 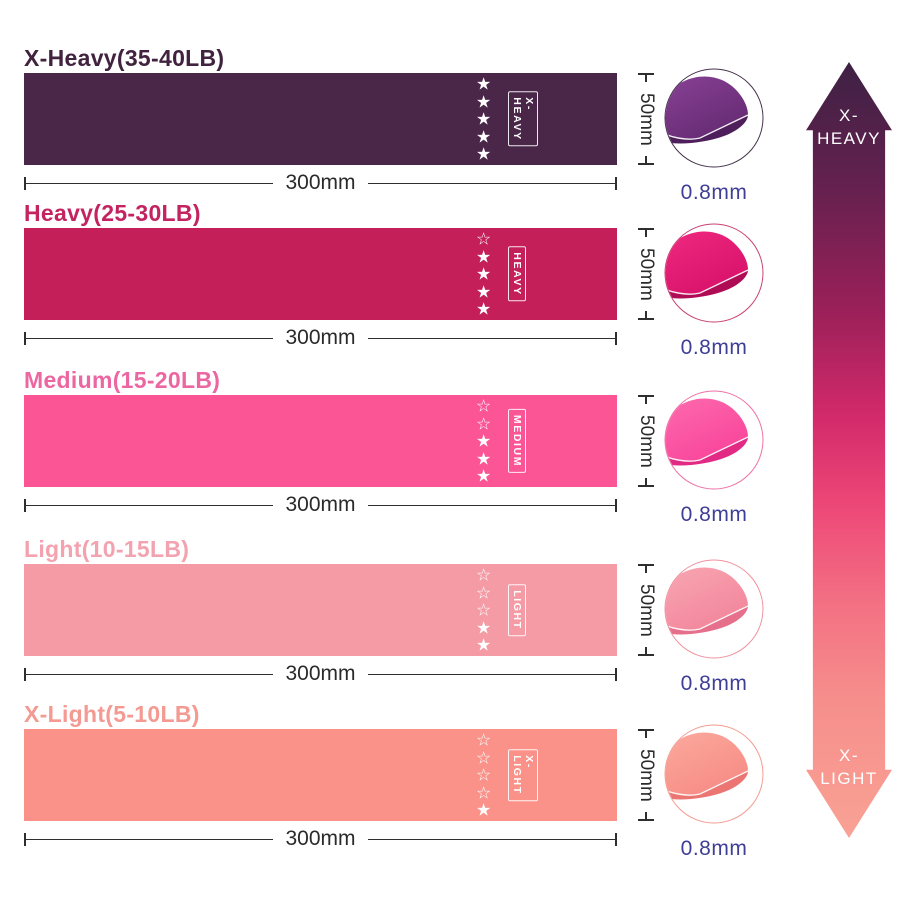 What do you see at coordinates (320, 119) in the screenshot?
I see `band-bar: ★ ★ ★ ★ ★ X-HEAVY` at bounding box center [320, 119].